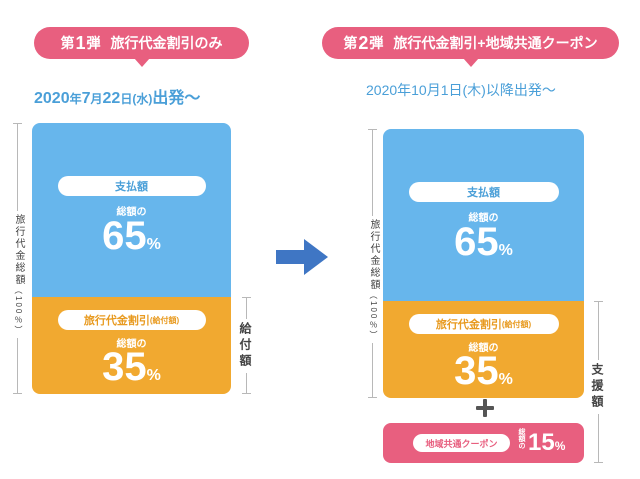 This screenshot has height=479, width=640. I want to click on phase1-discount-percent: %, so click(153, 375).